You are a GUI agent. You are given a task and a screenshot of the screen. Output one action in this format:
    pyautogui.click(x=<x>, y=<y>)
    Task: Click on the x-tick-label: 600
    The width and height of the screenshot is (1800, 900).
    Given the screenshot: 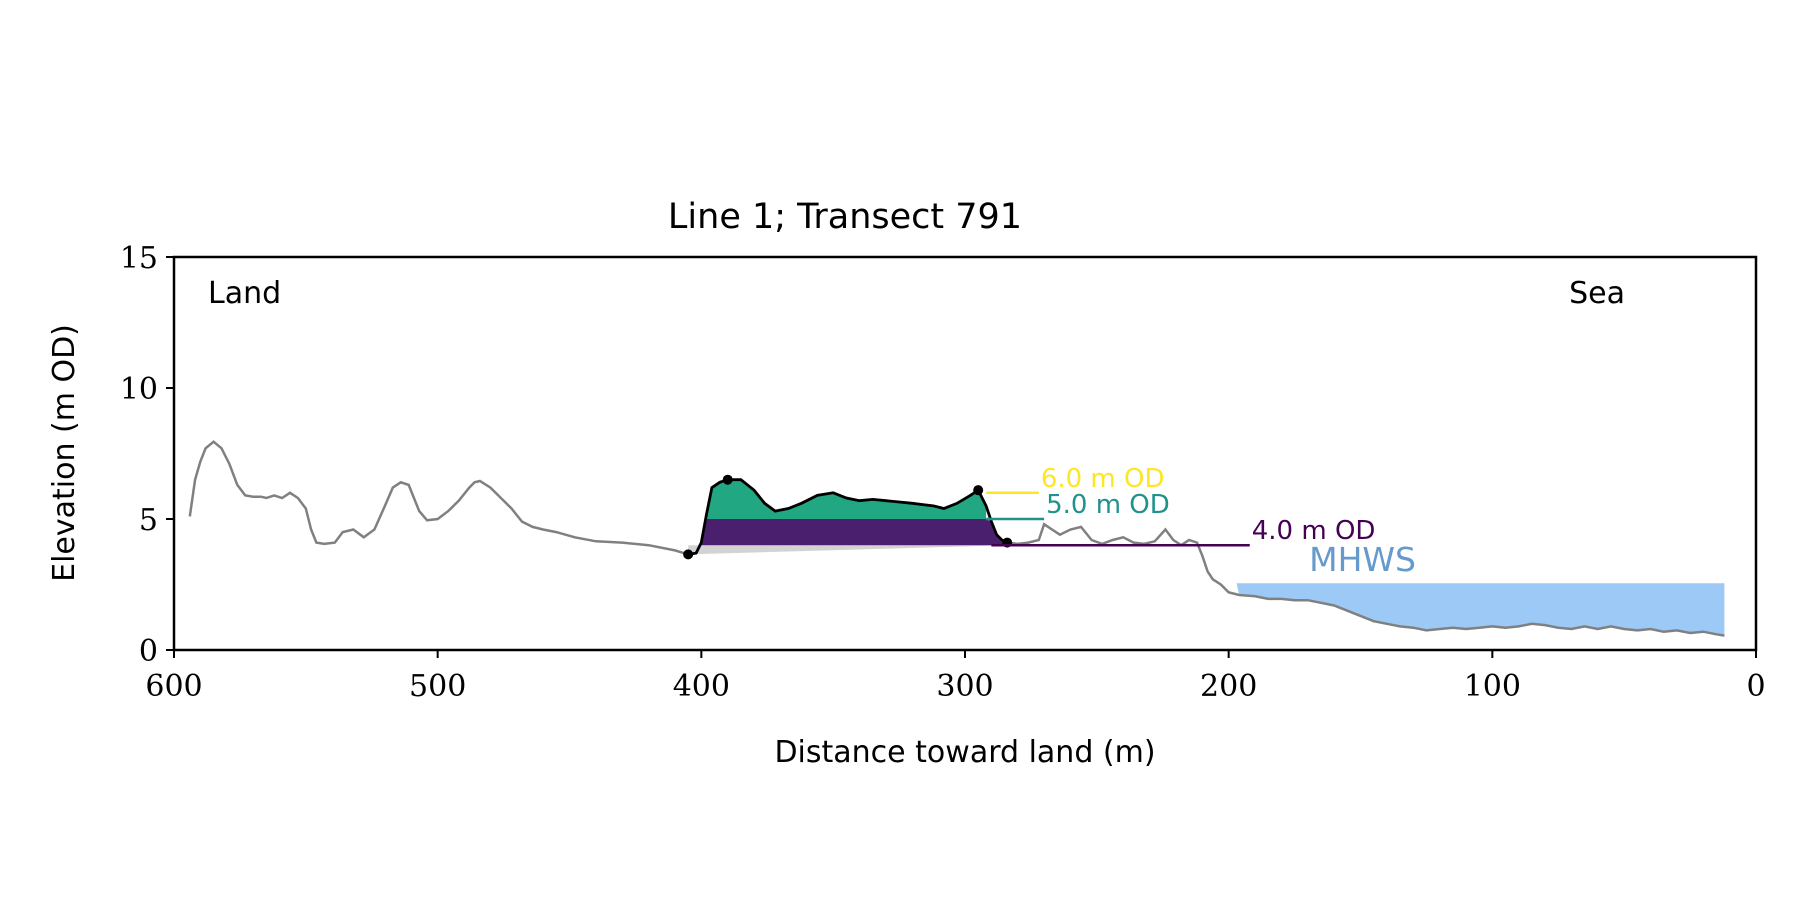 What is the action you would take?
    pyautogui.click(x=173, y=686)
    